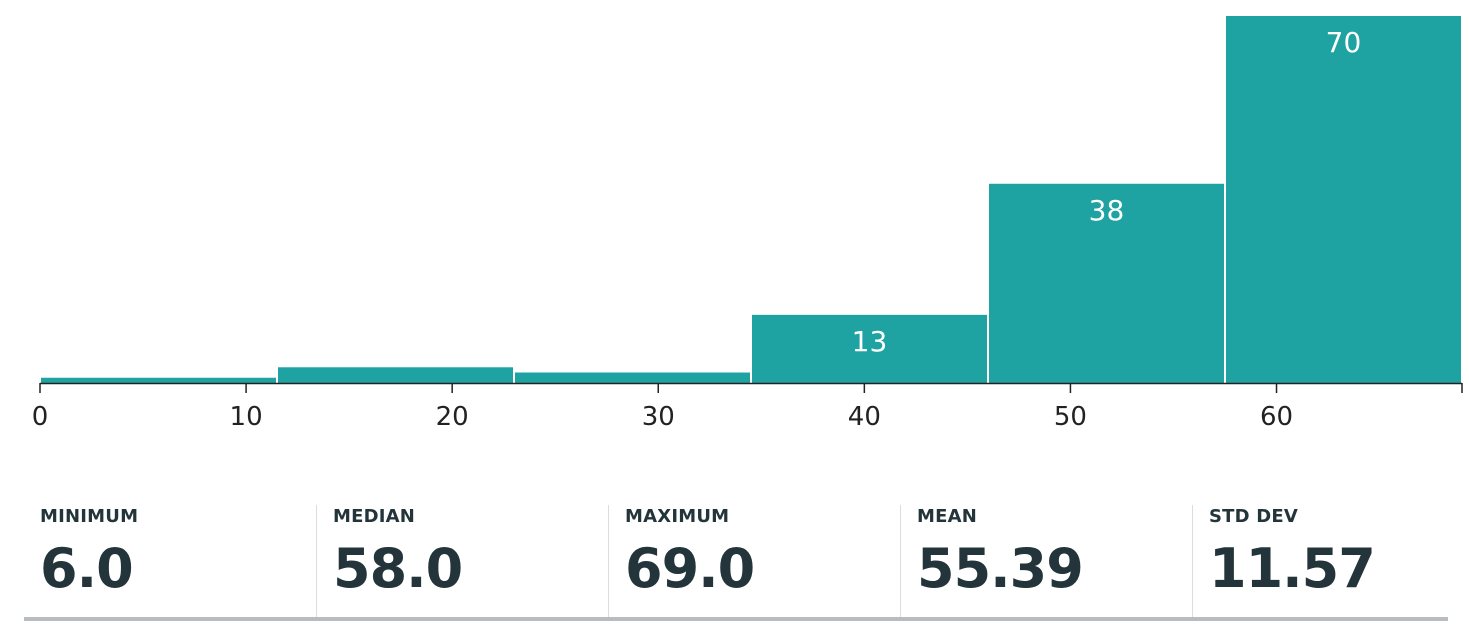 The image size is (1469, 628). Describe the element at coordinates (870, 341) in the screenshot. I see `bar-count-label: 13` at that location.